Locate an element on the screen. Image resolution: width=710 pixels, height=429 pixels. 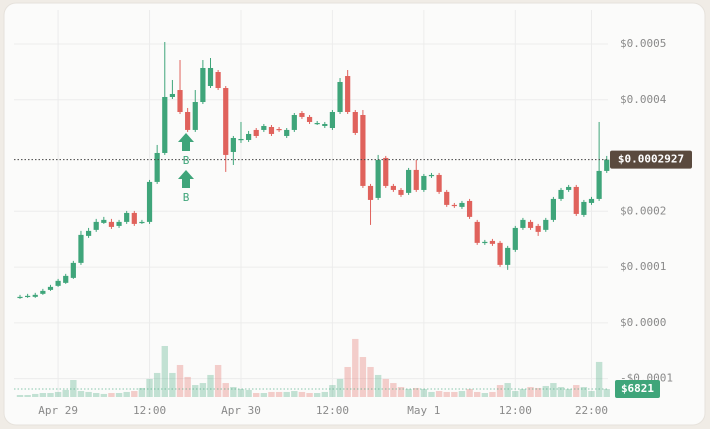
last-volume-label: $6821 is located at coordinates (637, 388).